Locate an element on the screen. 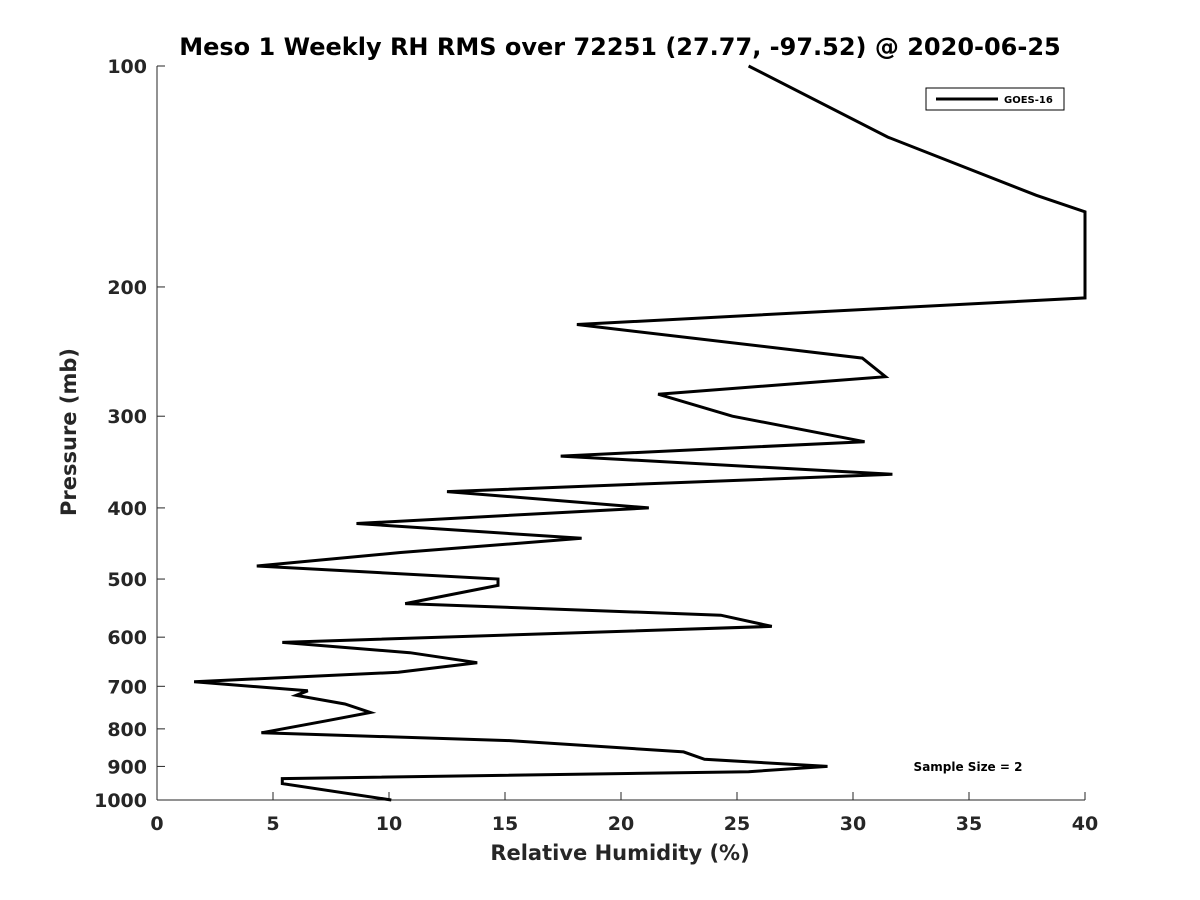  x-axis-label: Relative Humidity (%) is located at coordinates (619, 853).